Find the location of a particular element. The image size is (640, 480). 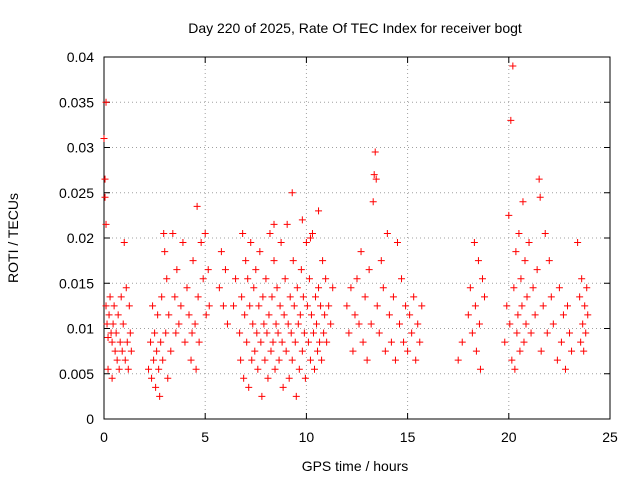

y-tick-label: 0.04 is located at coordinates (80, 57).